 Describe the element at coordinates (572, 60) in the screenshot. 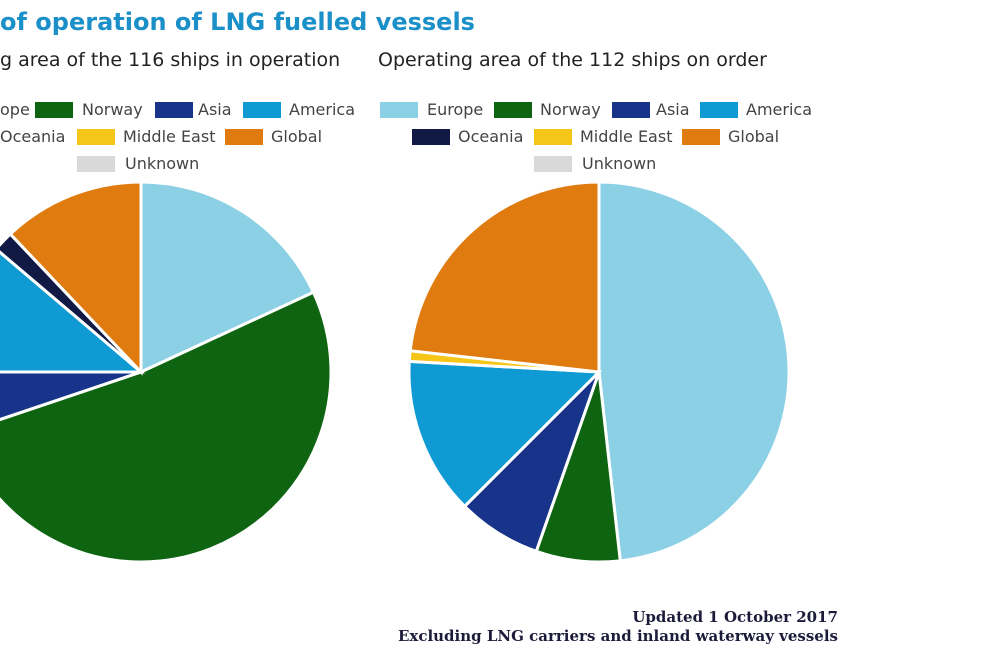

I see `right-chart-subtitle: Operating area of the 112 ships on order` at that location.